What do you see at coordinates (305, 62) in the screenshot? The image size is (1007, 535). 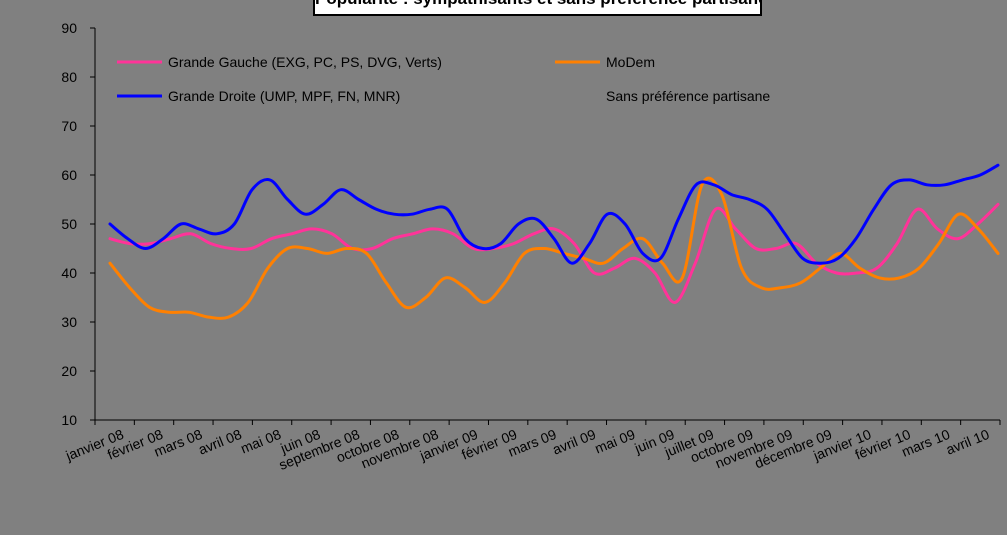 I see `legend-label: Grande Gauche (EXG, PC, PS, DVG, Verts)` at bounding box center [305, 62].